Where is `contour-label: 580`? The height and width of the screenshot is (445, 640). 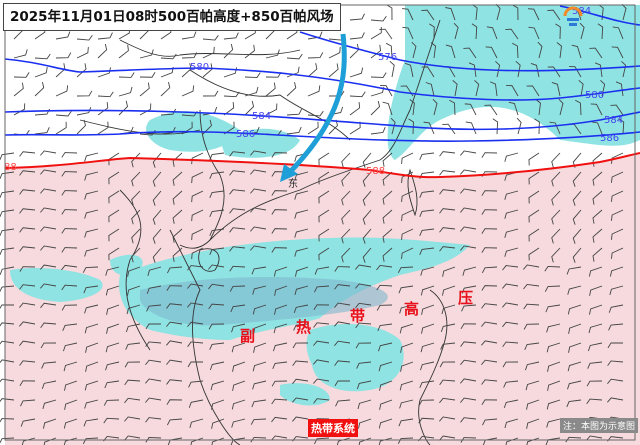 contour-label: 580 is located at coordinates (594, 95).